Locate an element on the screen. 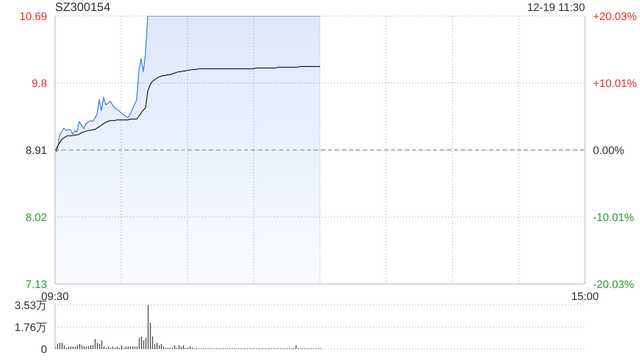  y2-tick-label: 0.00% is located at coordinates (608, 151).